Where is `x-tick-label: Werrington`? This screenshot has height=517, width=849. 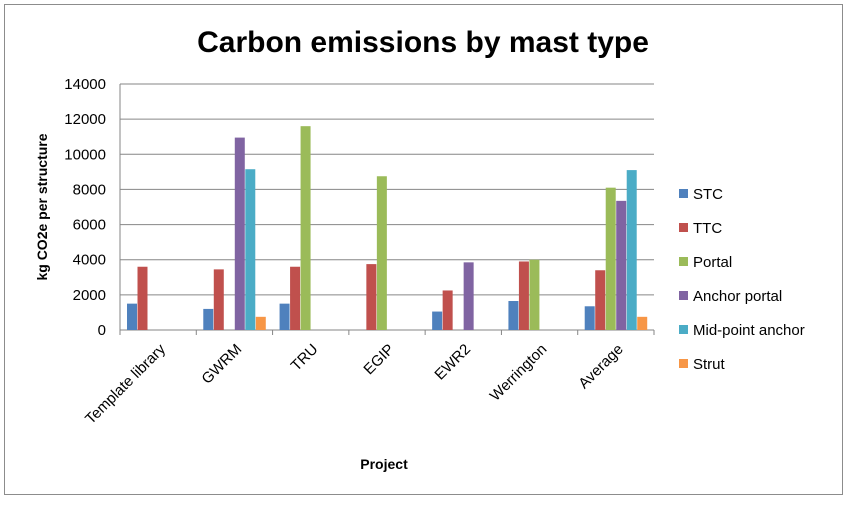
x-tick-label: Werrington is located at coordinates (519, 373).